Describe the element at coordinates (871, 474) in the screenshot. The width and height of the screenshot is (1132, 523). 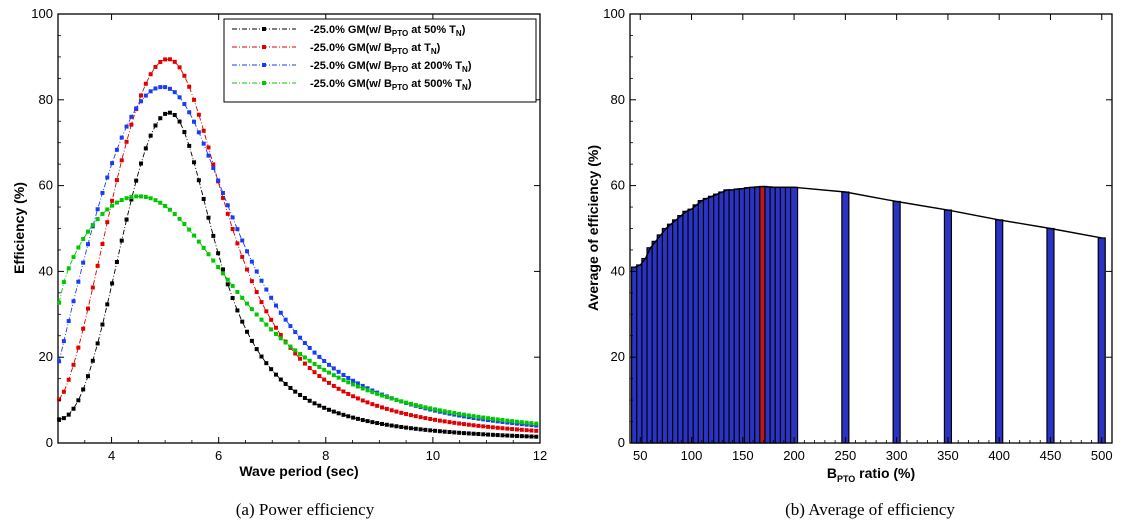
I see `x-axis-title-b: BPTO ratio (%)` at that location.